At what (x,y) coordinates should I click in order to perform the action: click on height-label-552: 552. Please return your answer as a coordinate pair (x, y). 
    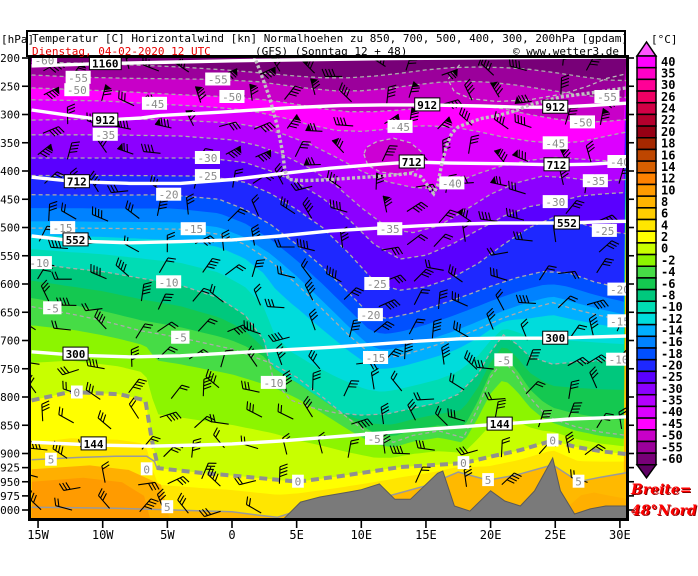
    Looking at the image, I should click on (76, 240).